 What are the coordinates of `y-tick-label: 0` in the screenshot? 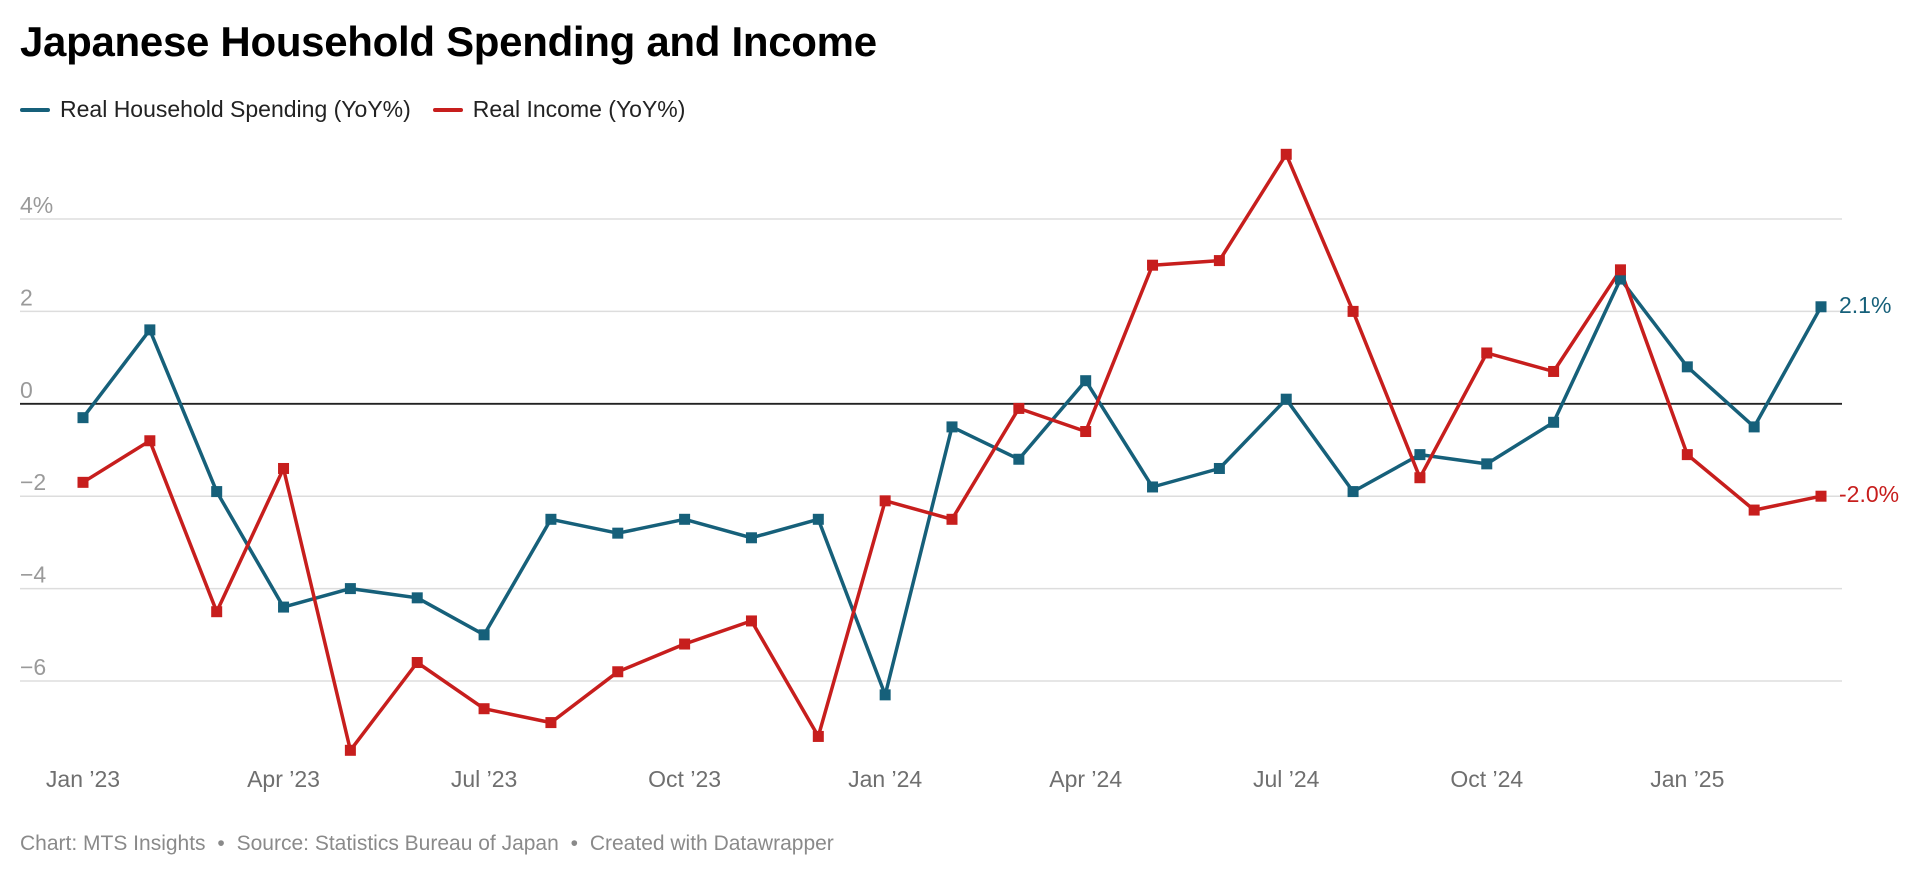 It's located at (26, 390).